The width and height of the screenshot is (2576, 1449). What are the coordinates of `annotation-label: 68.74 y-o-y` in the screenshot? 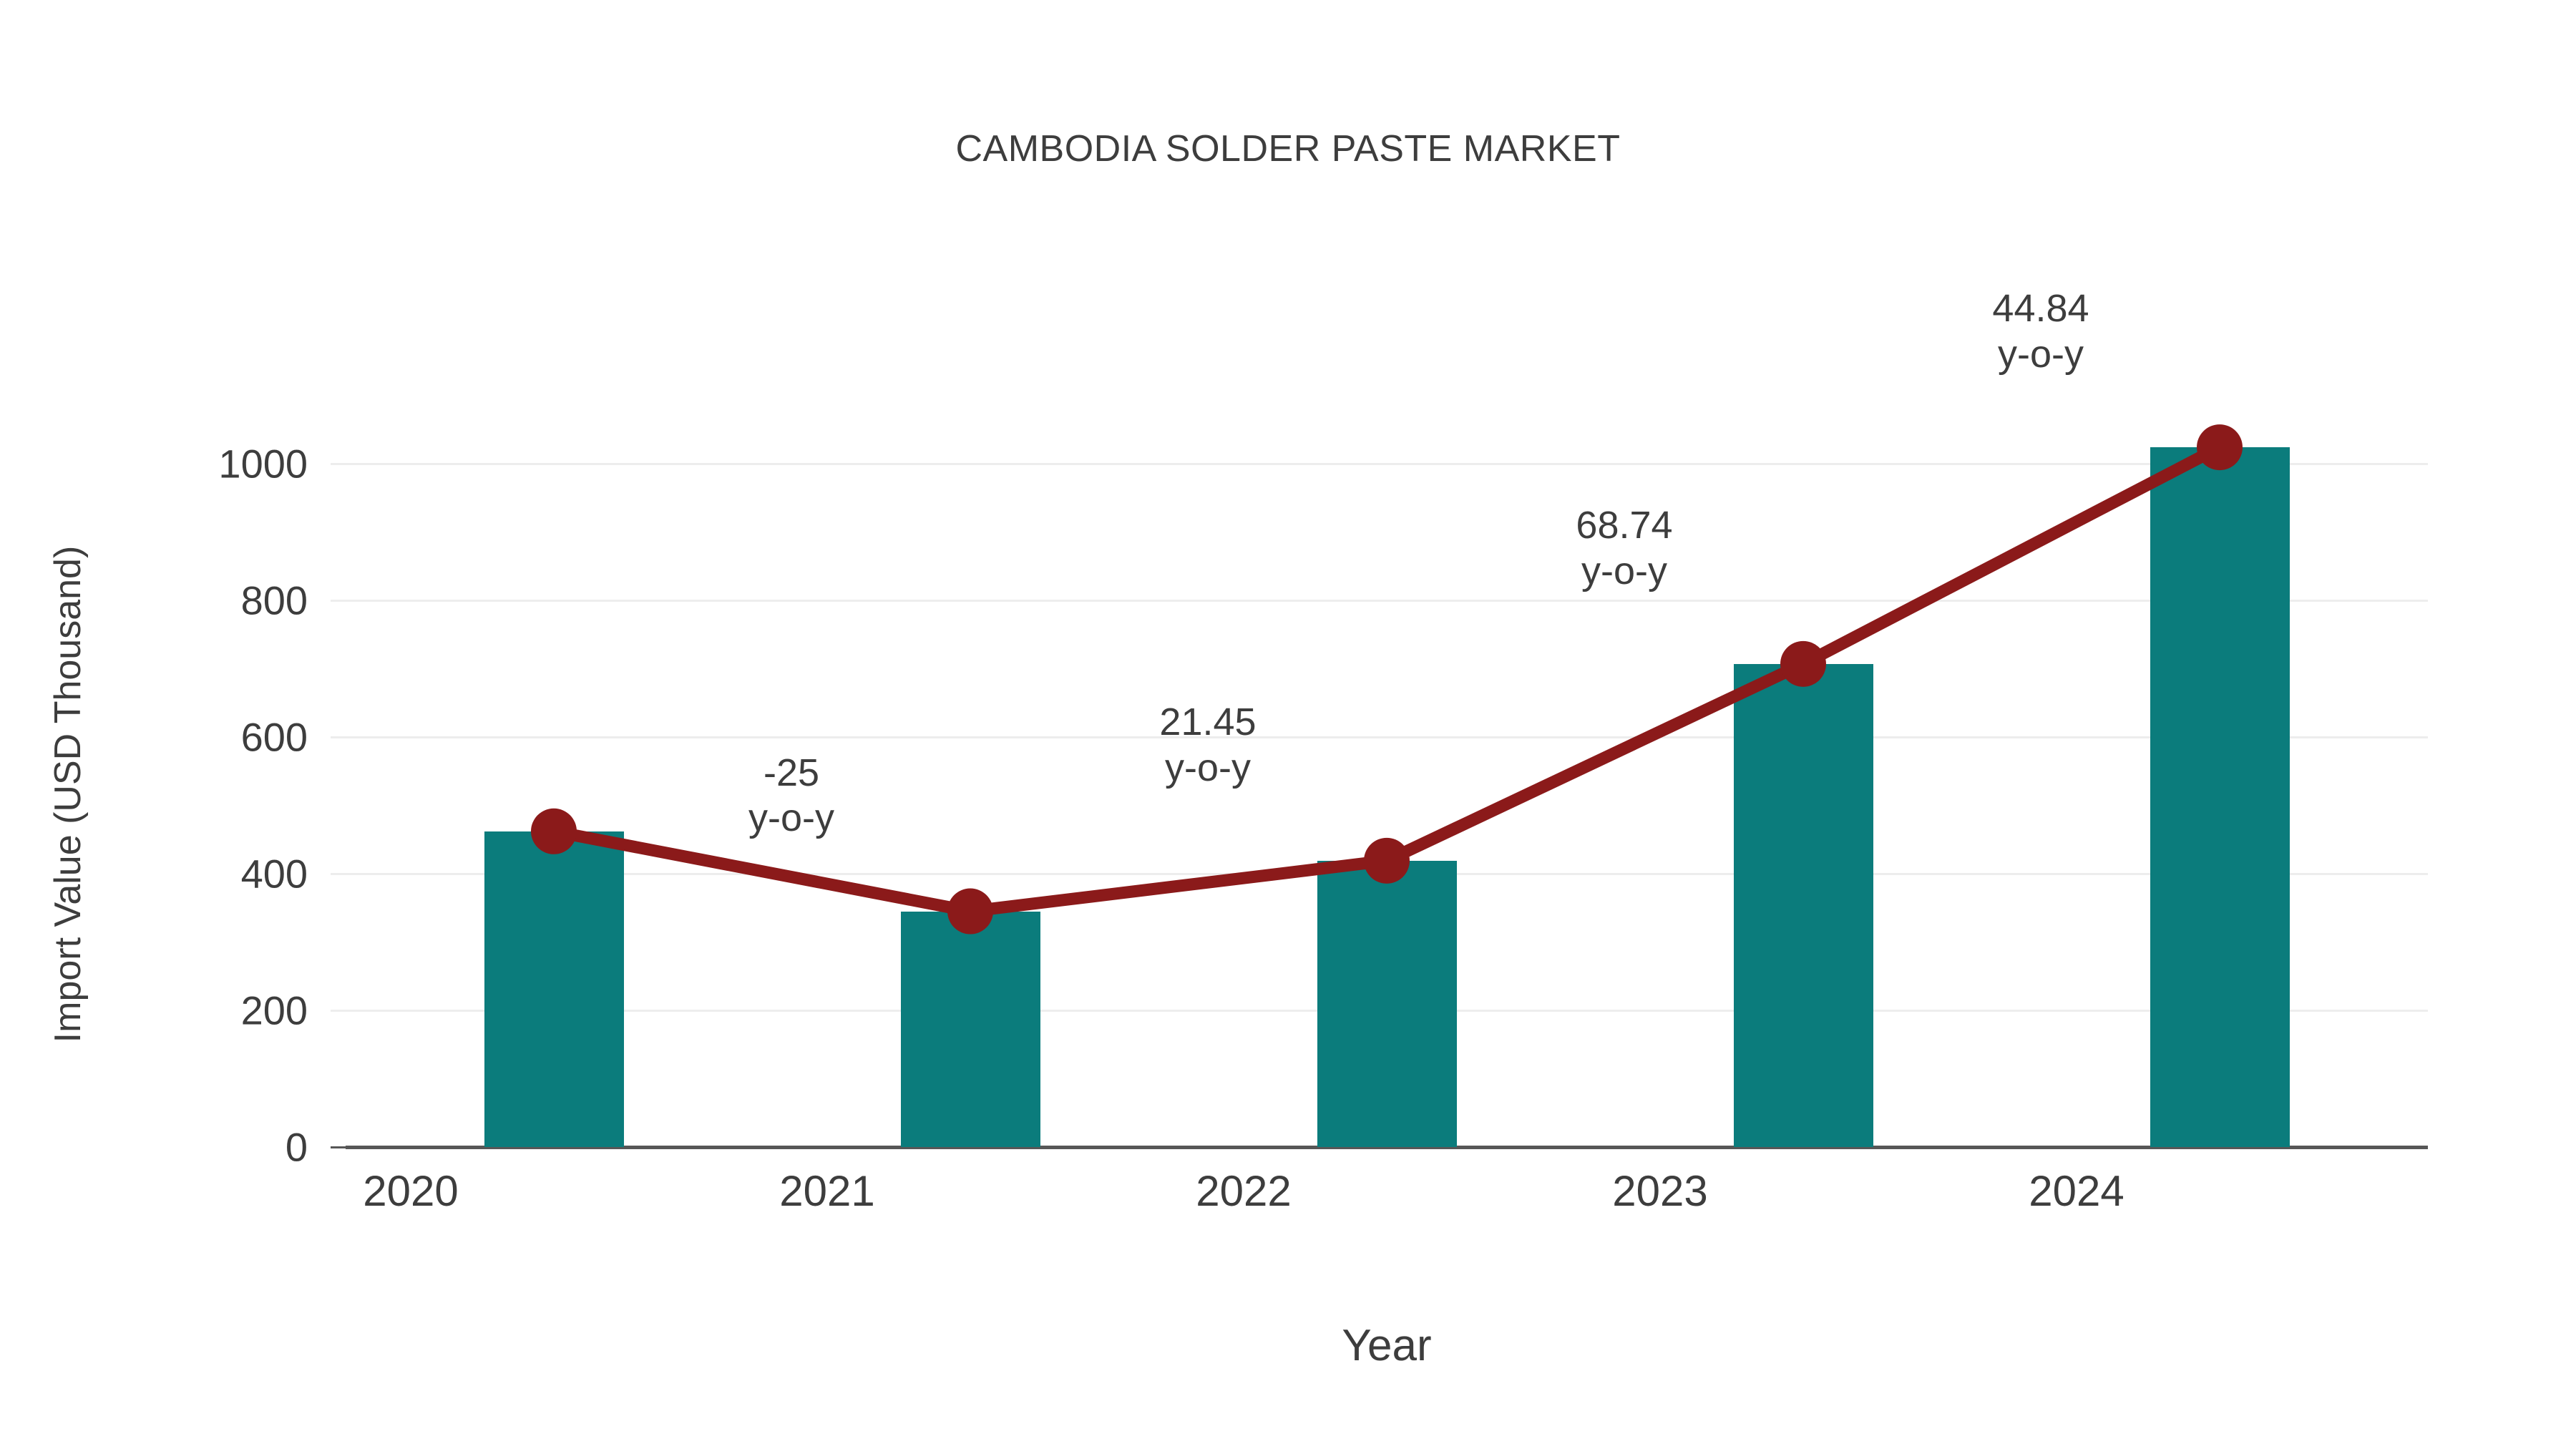 It's located at (1624, 548).